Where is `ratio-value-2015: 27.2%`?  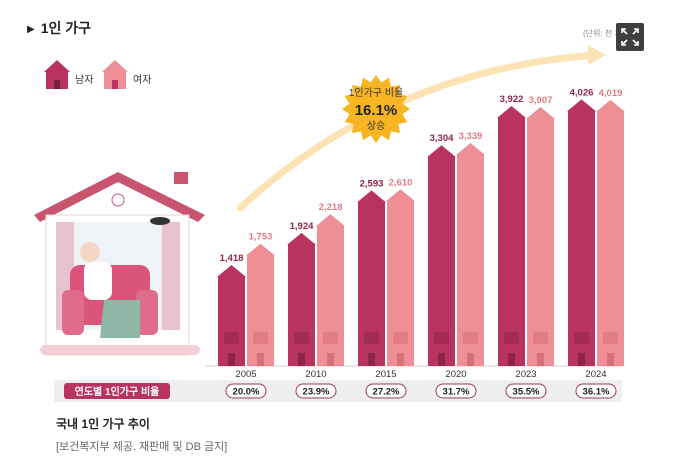 ratio-value-2015: 27.2% is located at coordinates (386, 392).